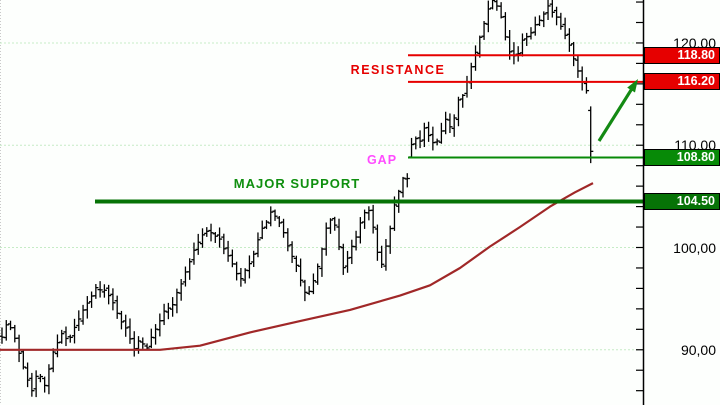 The image size is (720, 405). I want to click on y-axis-minor-ticks, so click(639, 196).